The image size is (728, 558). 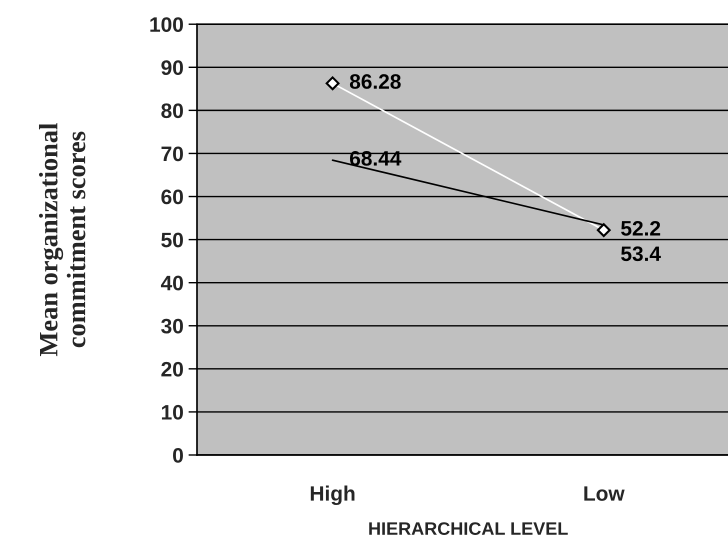 What do you see at coordinates (172, 326) in the screenshot?
I see `y-tick-label: 30` at bounding box center [172, 326].